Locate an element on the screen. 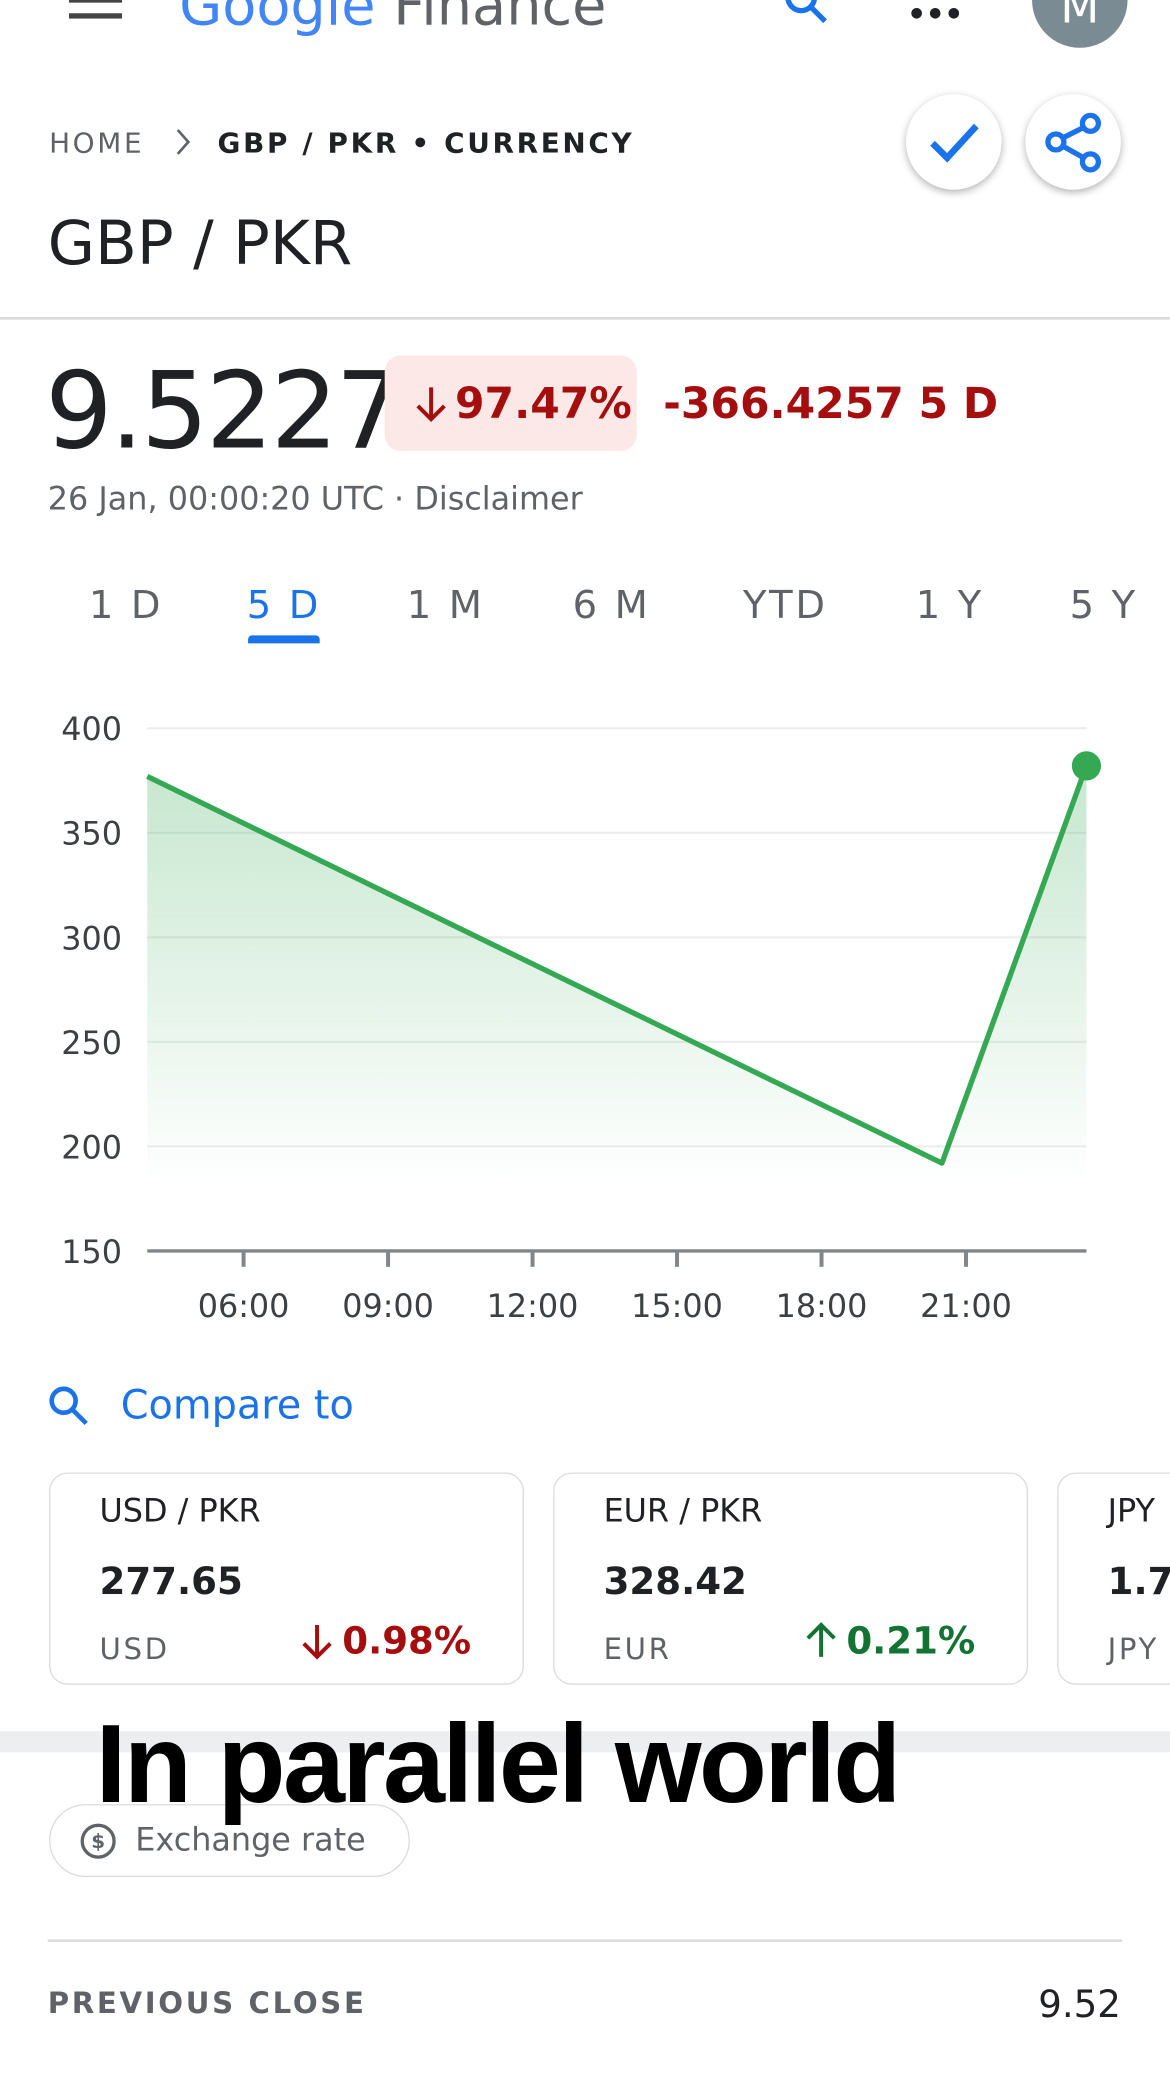  range-tab: 5 Y is located at coordinates (1103, 605).